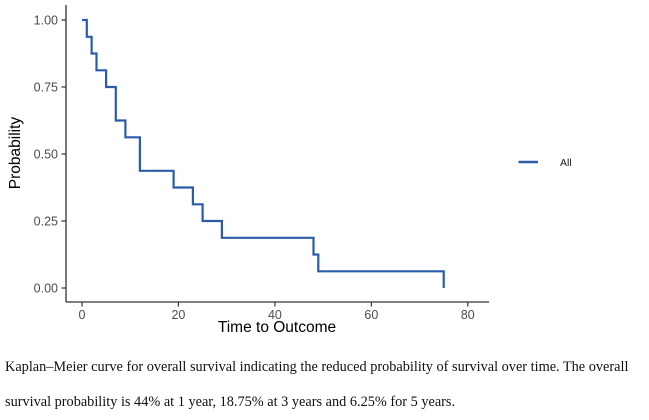 The image size is (649, 420). Describe the element at coordinates (468, 315) in the screenshot. I see `x-tick-label: 80` at that location.